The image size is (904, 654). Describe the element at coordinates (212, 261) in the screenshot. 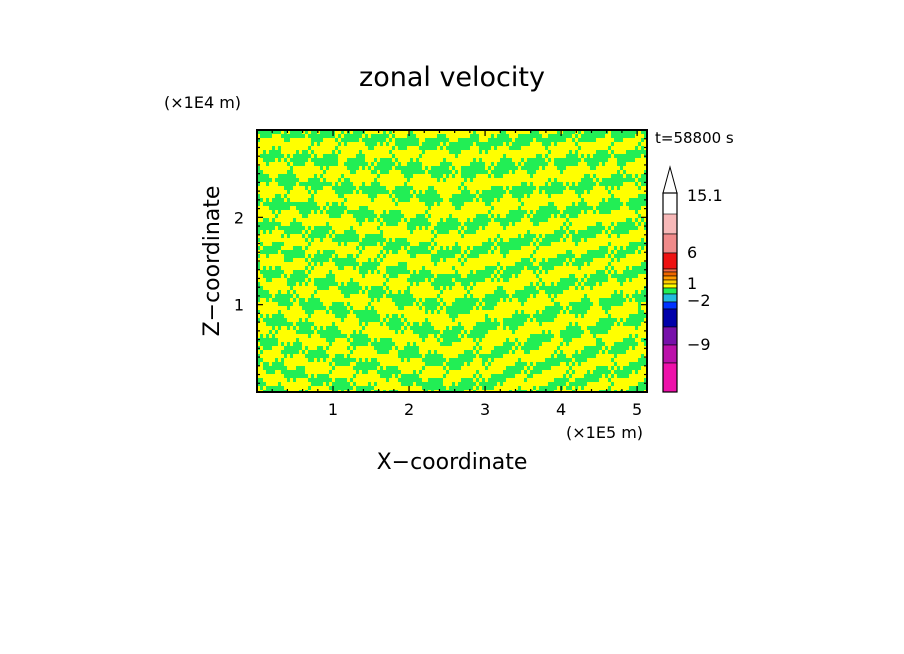

I see `y-axis-label: Z−coordinate` at that location.